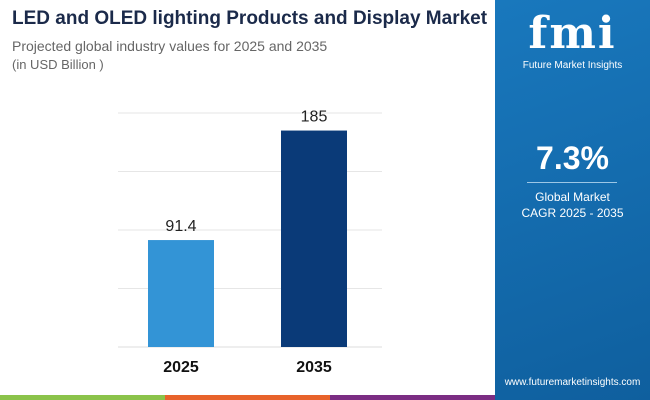 The image size is (650, 400). What do you see at coordinates (572, 158) in the screenshot?
I see `cagr-value: 7.3%` at bounding box center [572, 158].